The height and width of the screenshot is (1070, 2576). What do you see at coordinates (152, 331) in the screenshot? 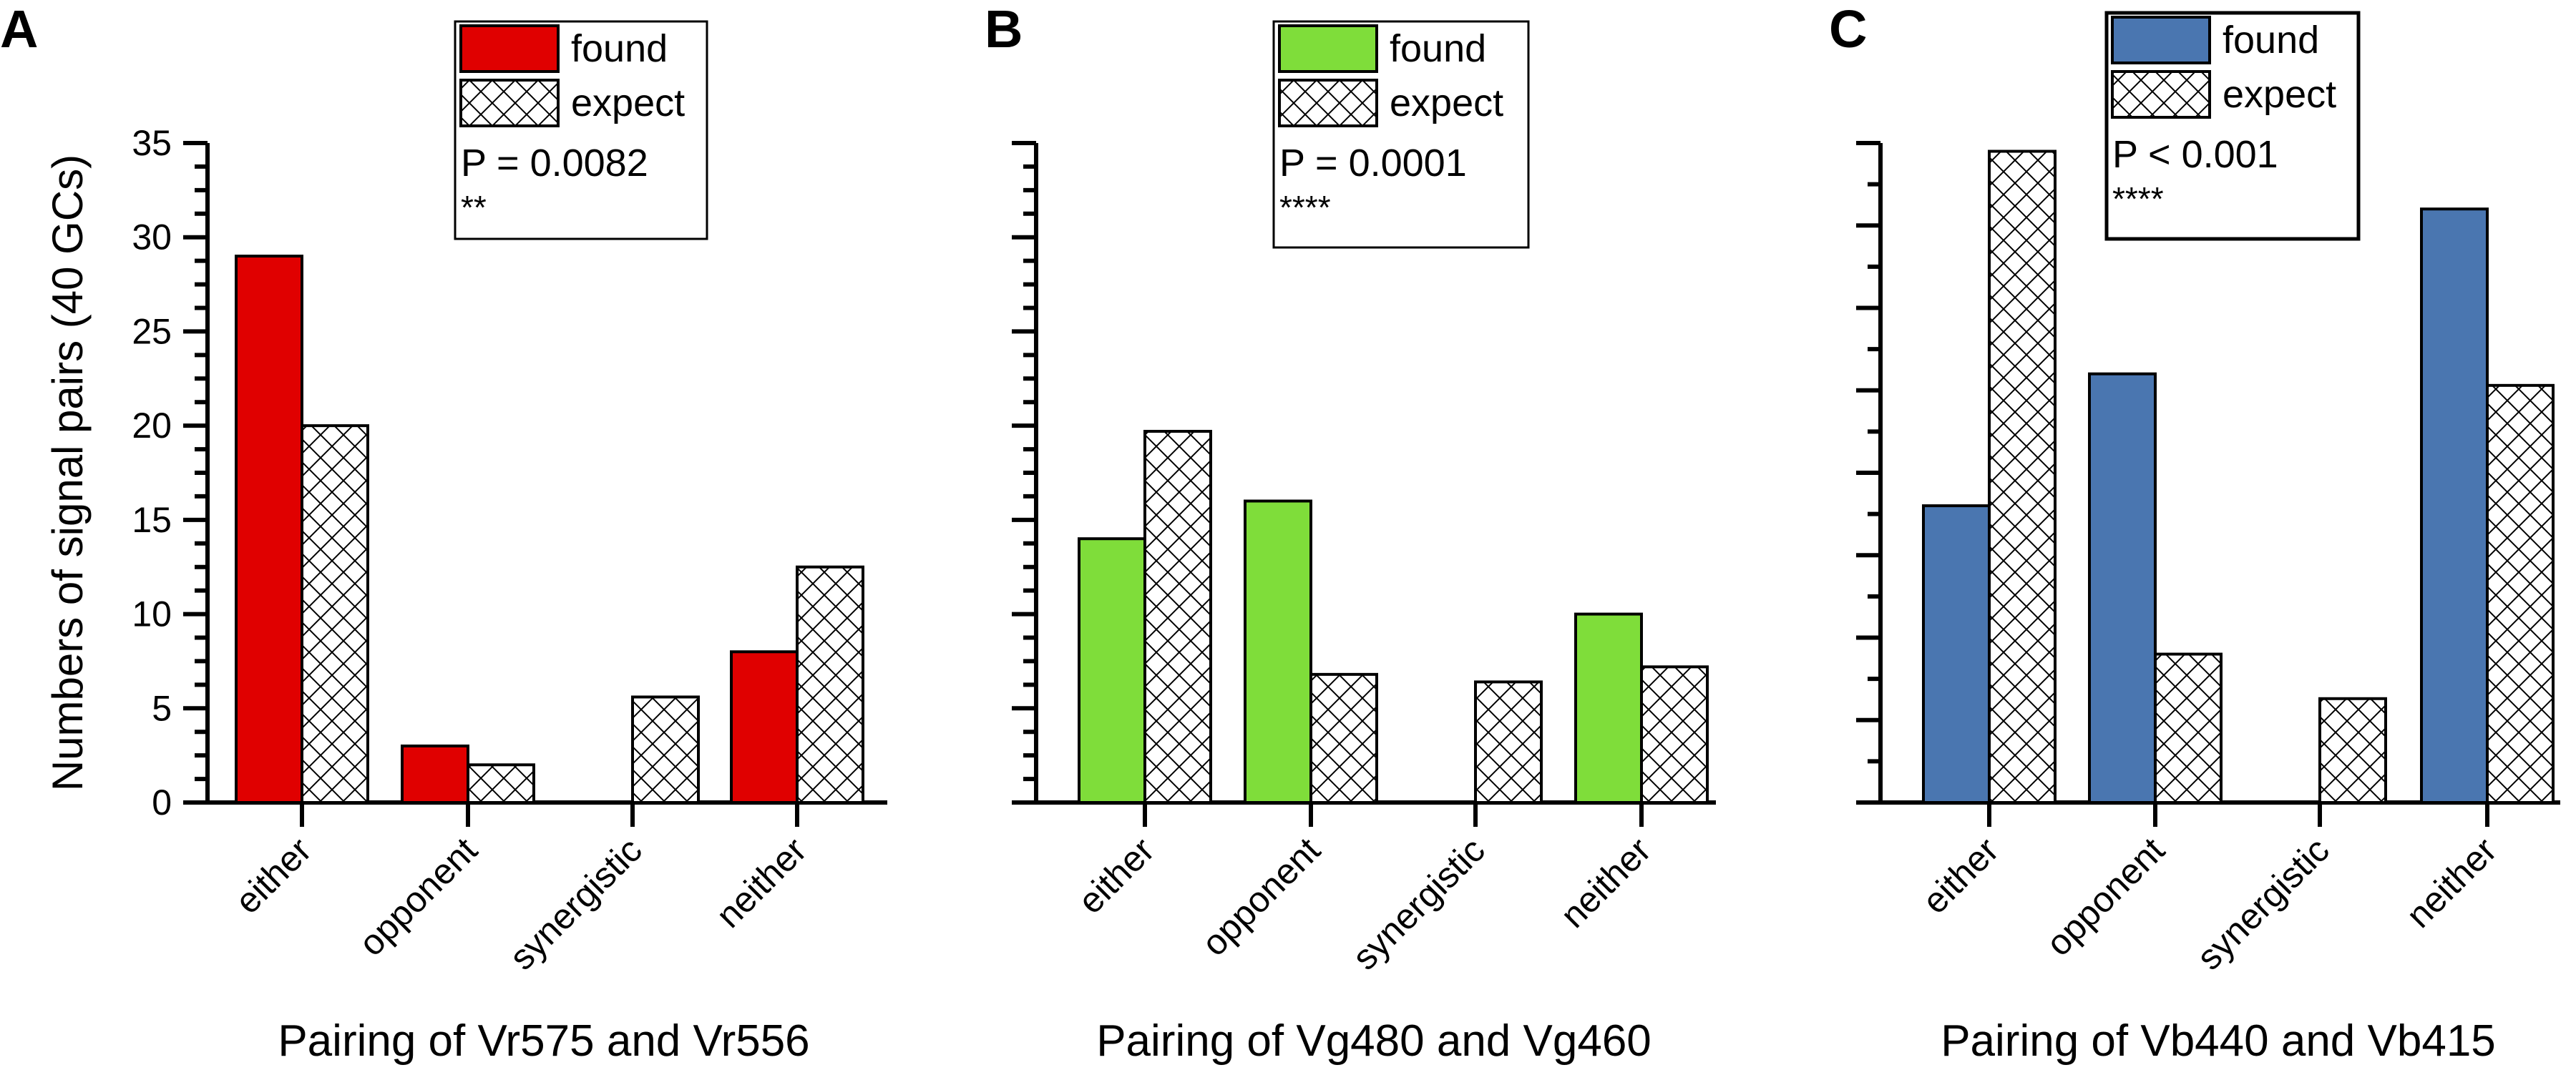
I see `y-tick-label: 25` at bounding box center [152, 331].